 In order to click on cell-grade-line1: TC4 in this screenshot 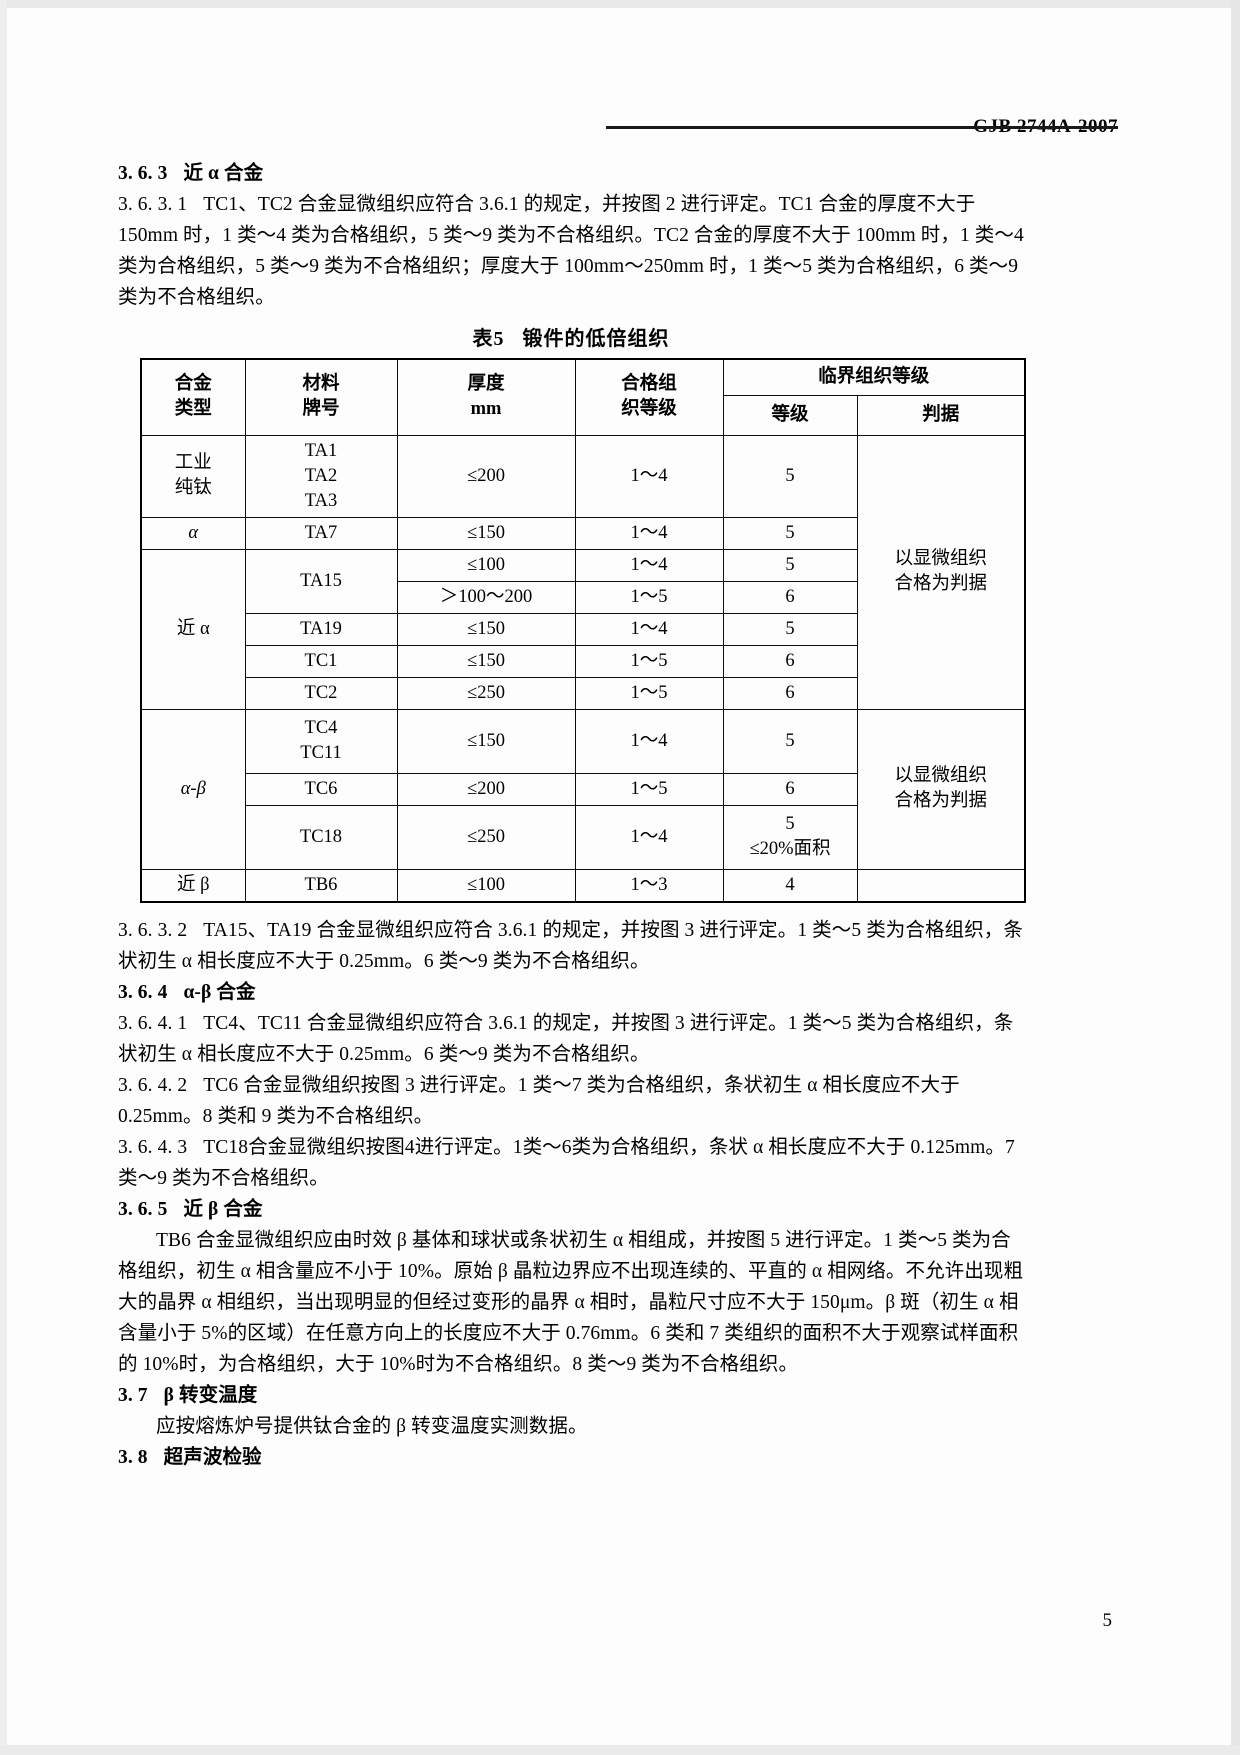, I will do `click(321, 728)`.